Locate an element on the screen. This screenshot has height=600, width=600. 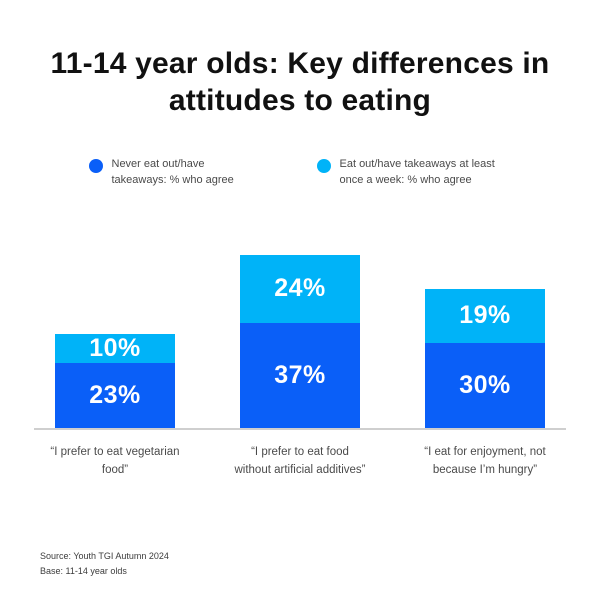
never-eat-out-legend-dot-icon is located at coordinates (95, 166).